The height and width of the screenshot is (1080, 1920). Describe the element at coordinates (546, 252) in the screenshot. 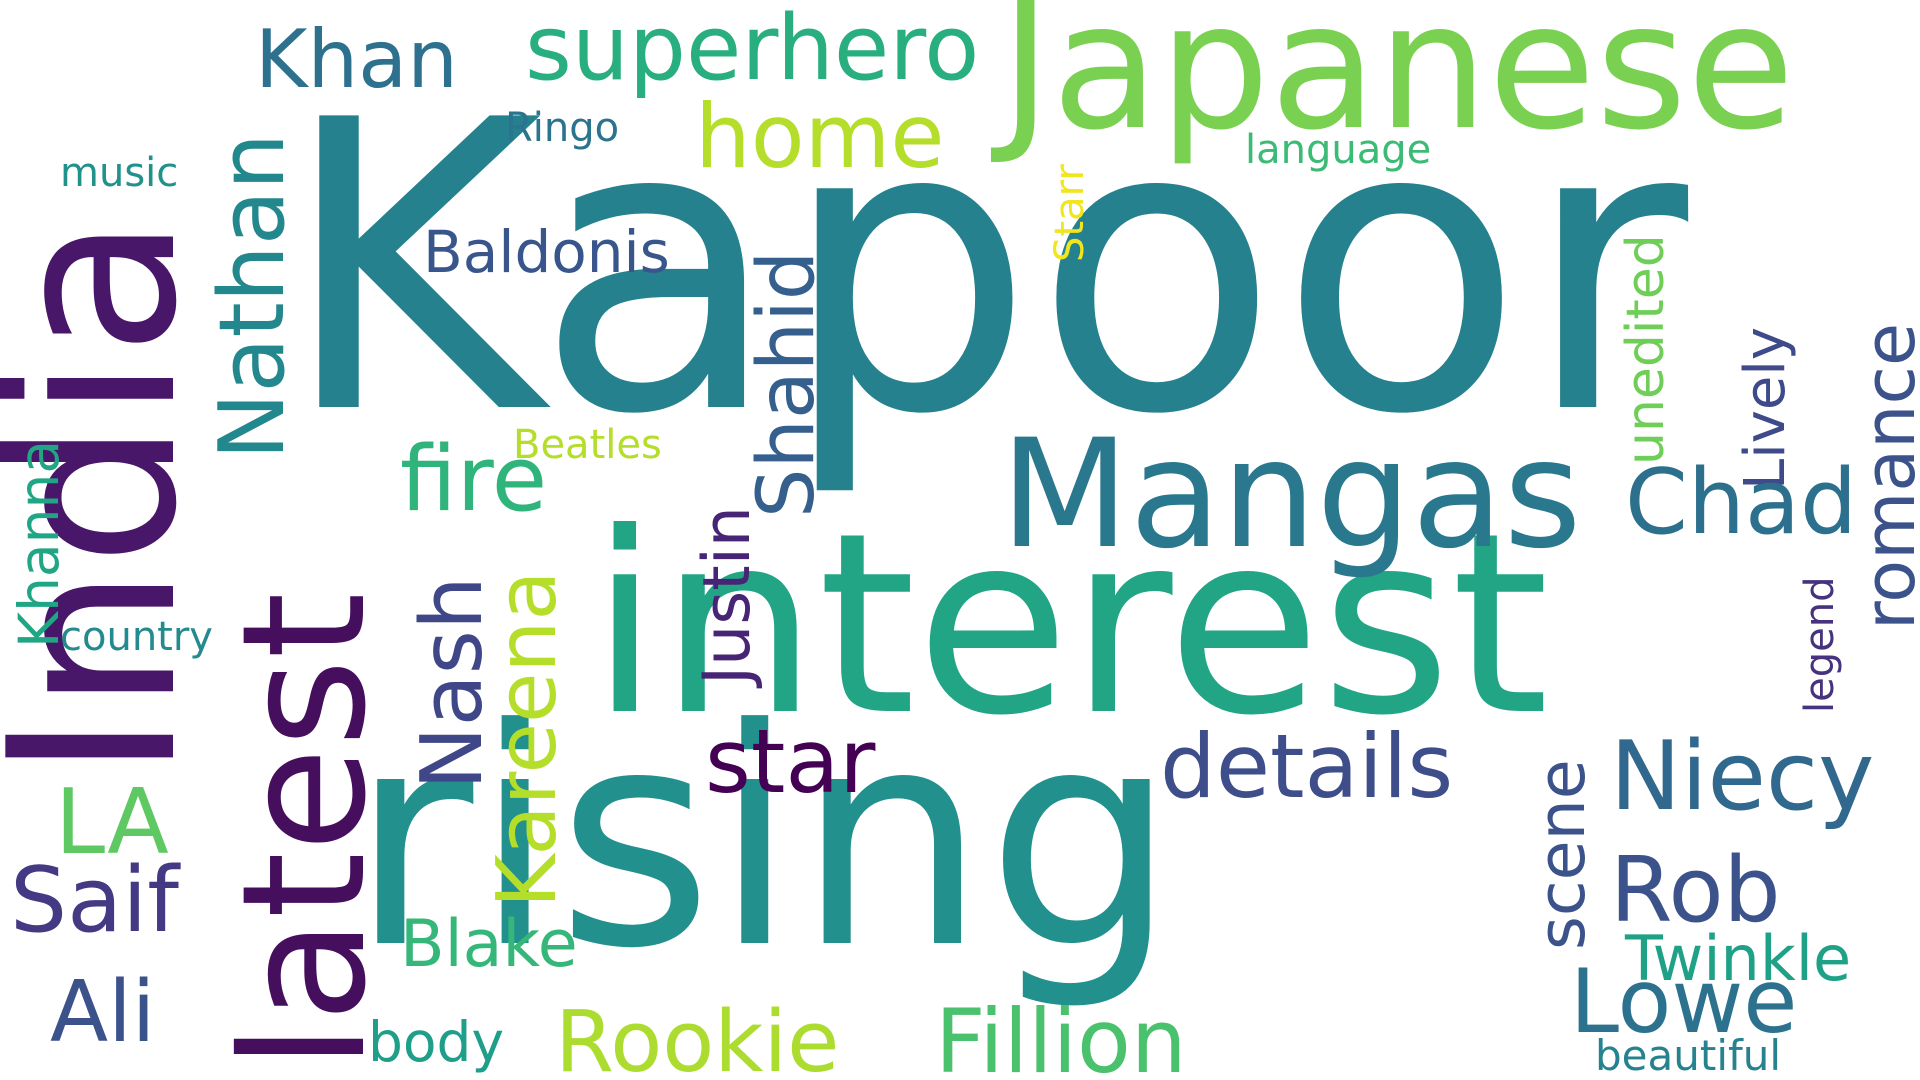

I see `word-baldonis: Baldonis` at that location.